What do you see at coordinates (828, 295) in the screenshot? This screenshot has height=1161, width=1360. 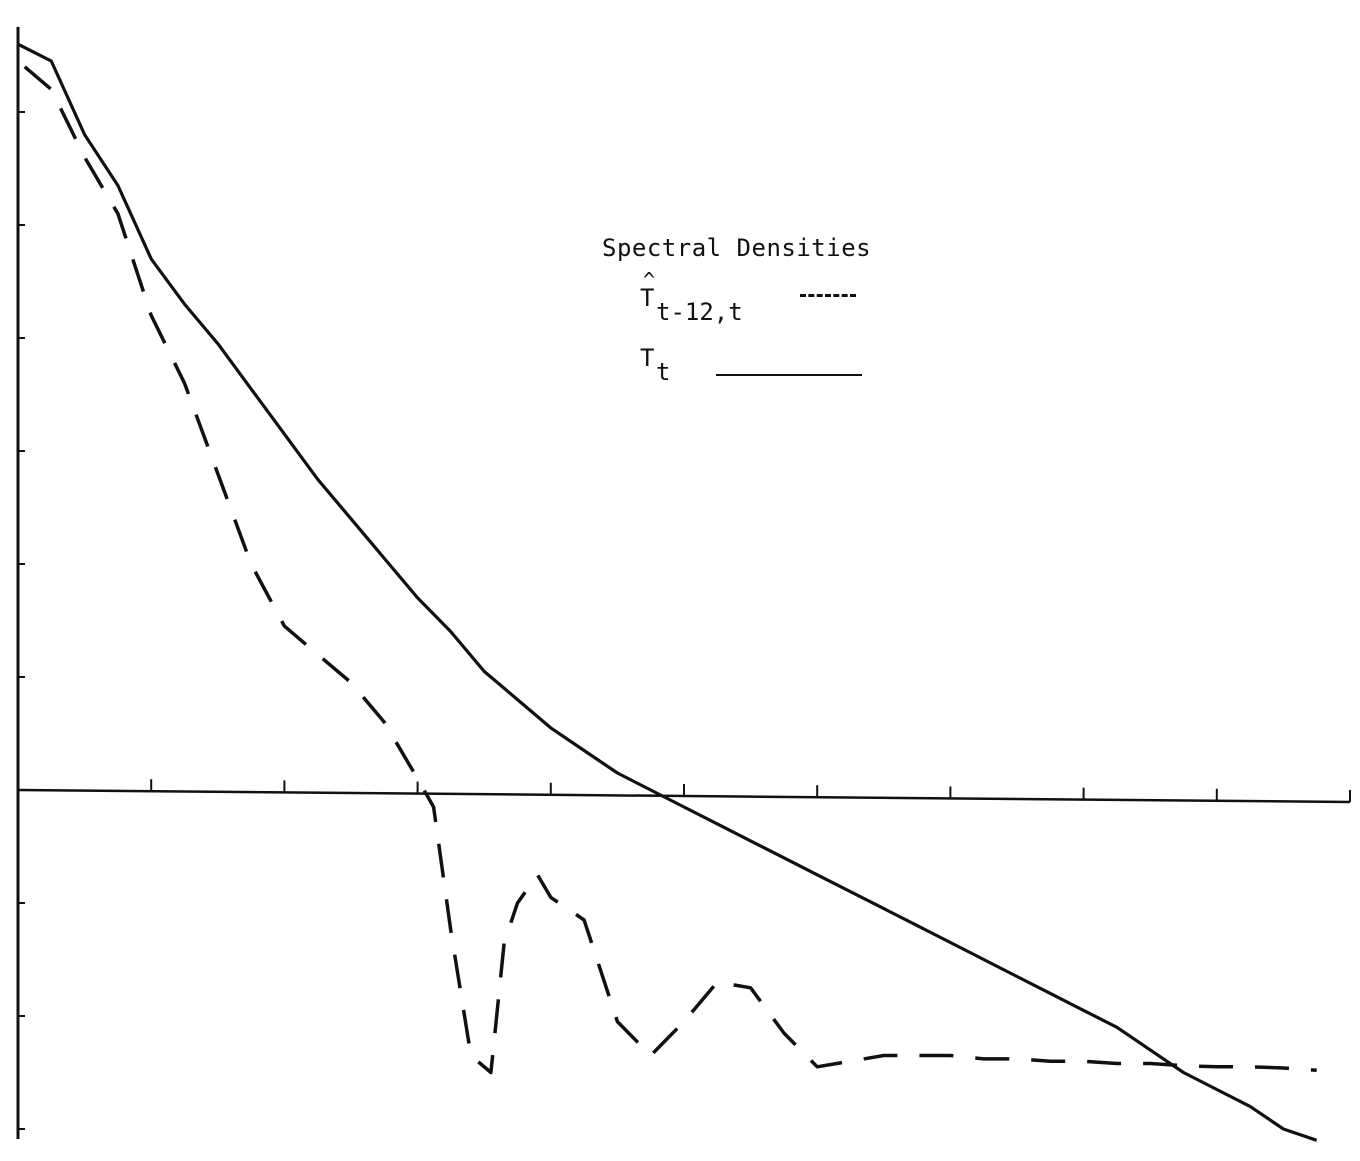 I see `legend-dashed-line-swatch` at bounding box center [828, 295].